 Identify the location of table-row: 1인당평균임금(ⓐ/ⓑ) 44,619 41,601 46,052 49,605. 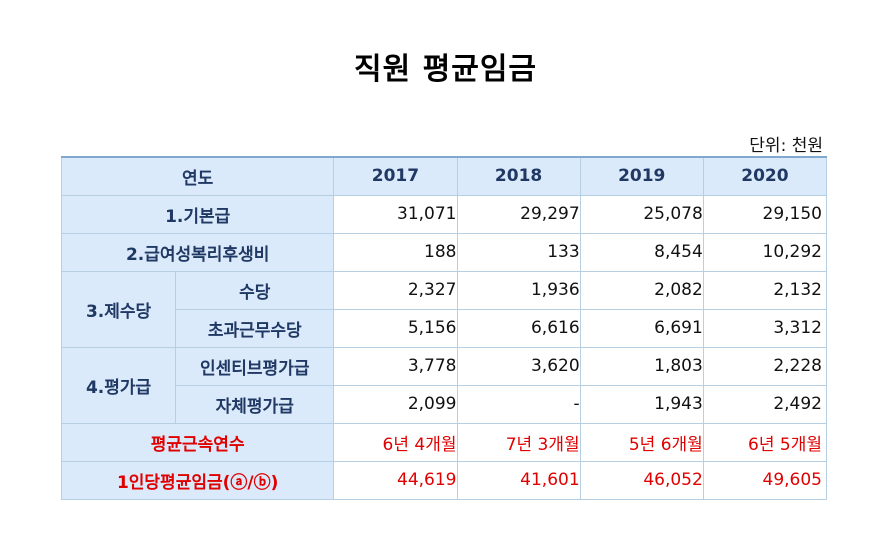
(444, 480).